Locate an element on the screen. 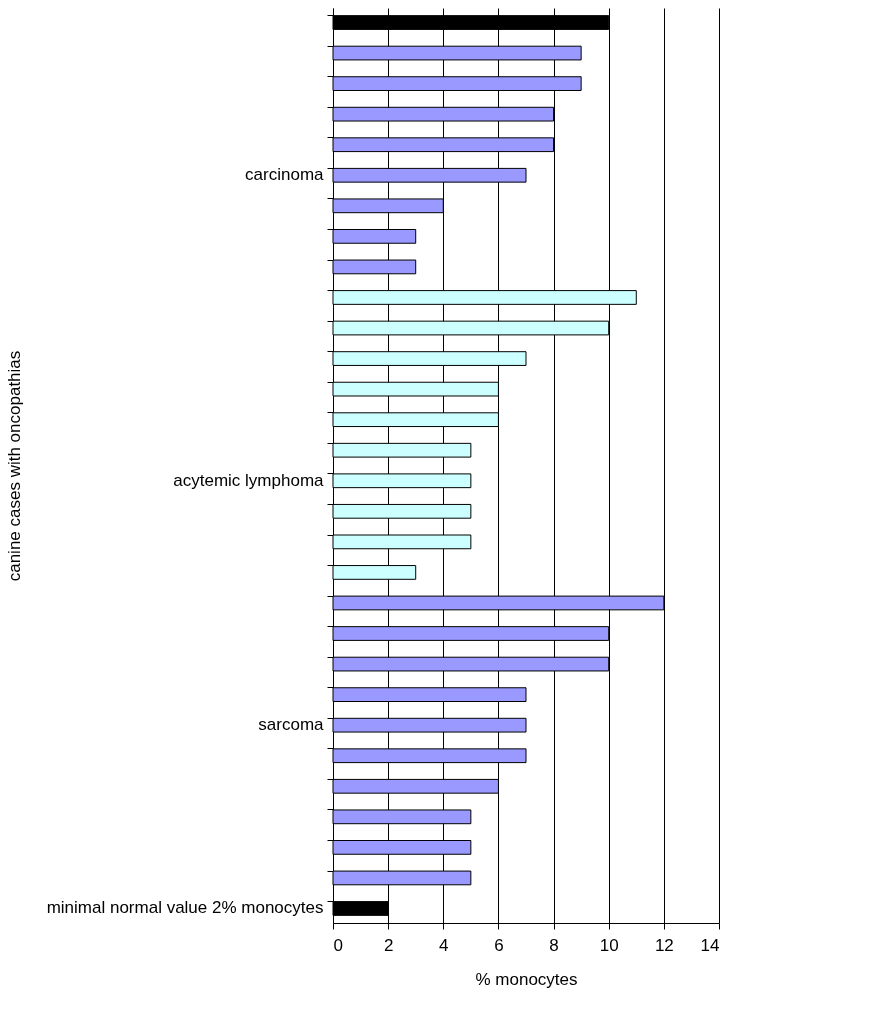  x-tick-label: 0 is located at coordinates (338, 945).